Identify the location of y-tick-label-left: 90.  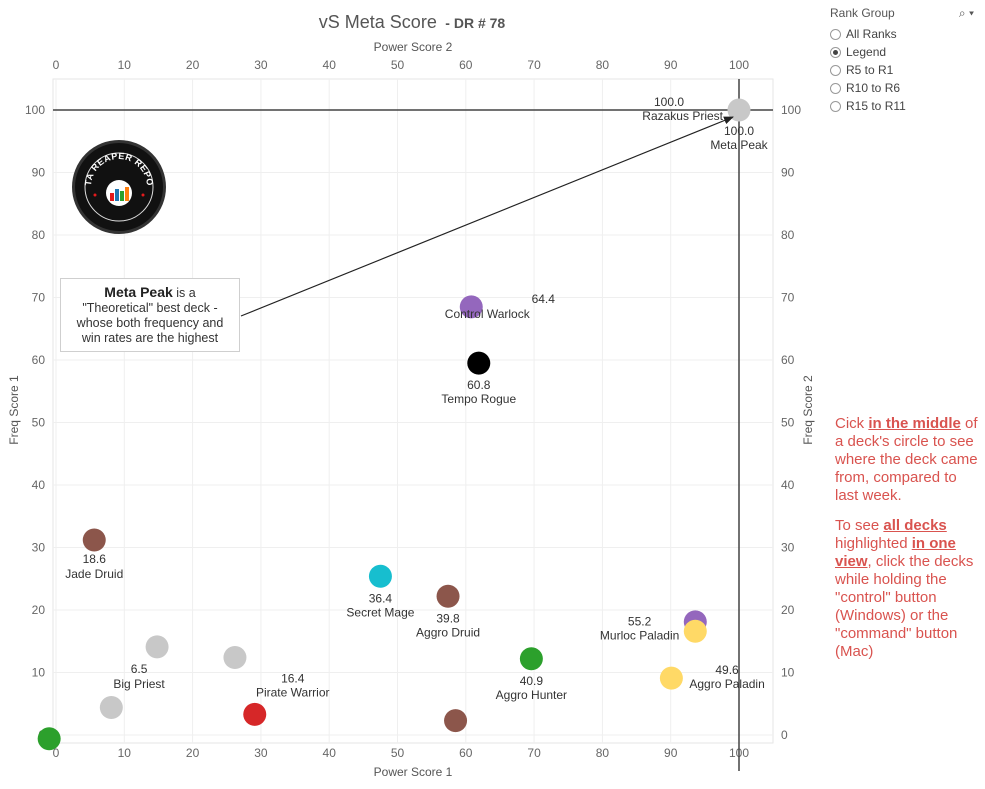
(39, 173).